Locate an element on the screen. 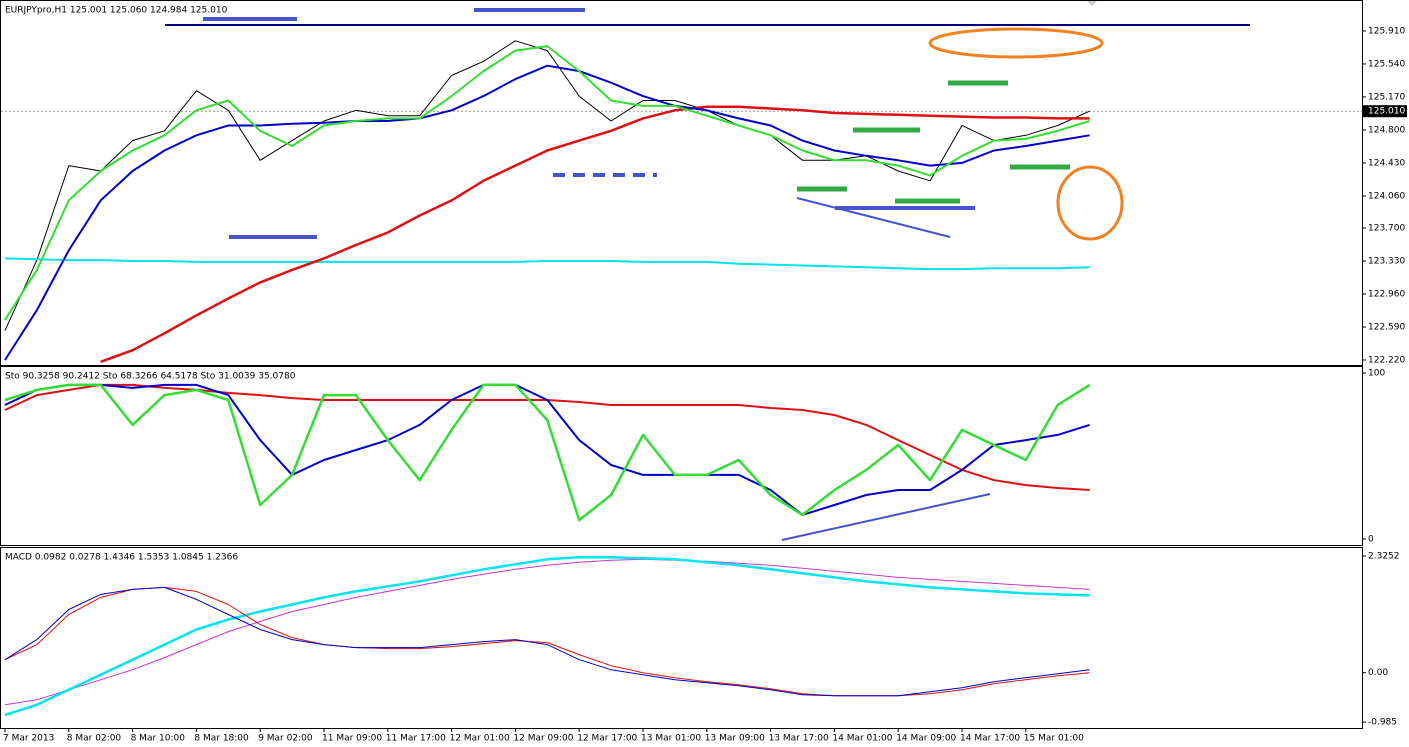  y-tick-label: 123.330 is located at coordinates (1386, 262).